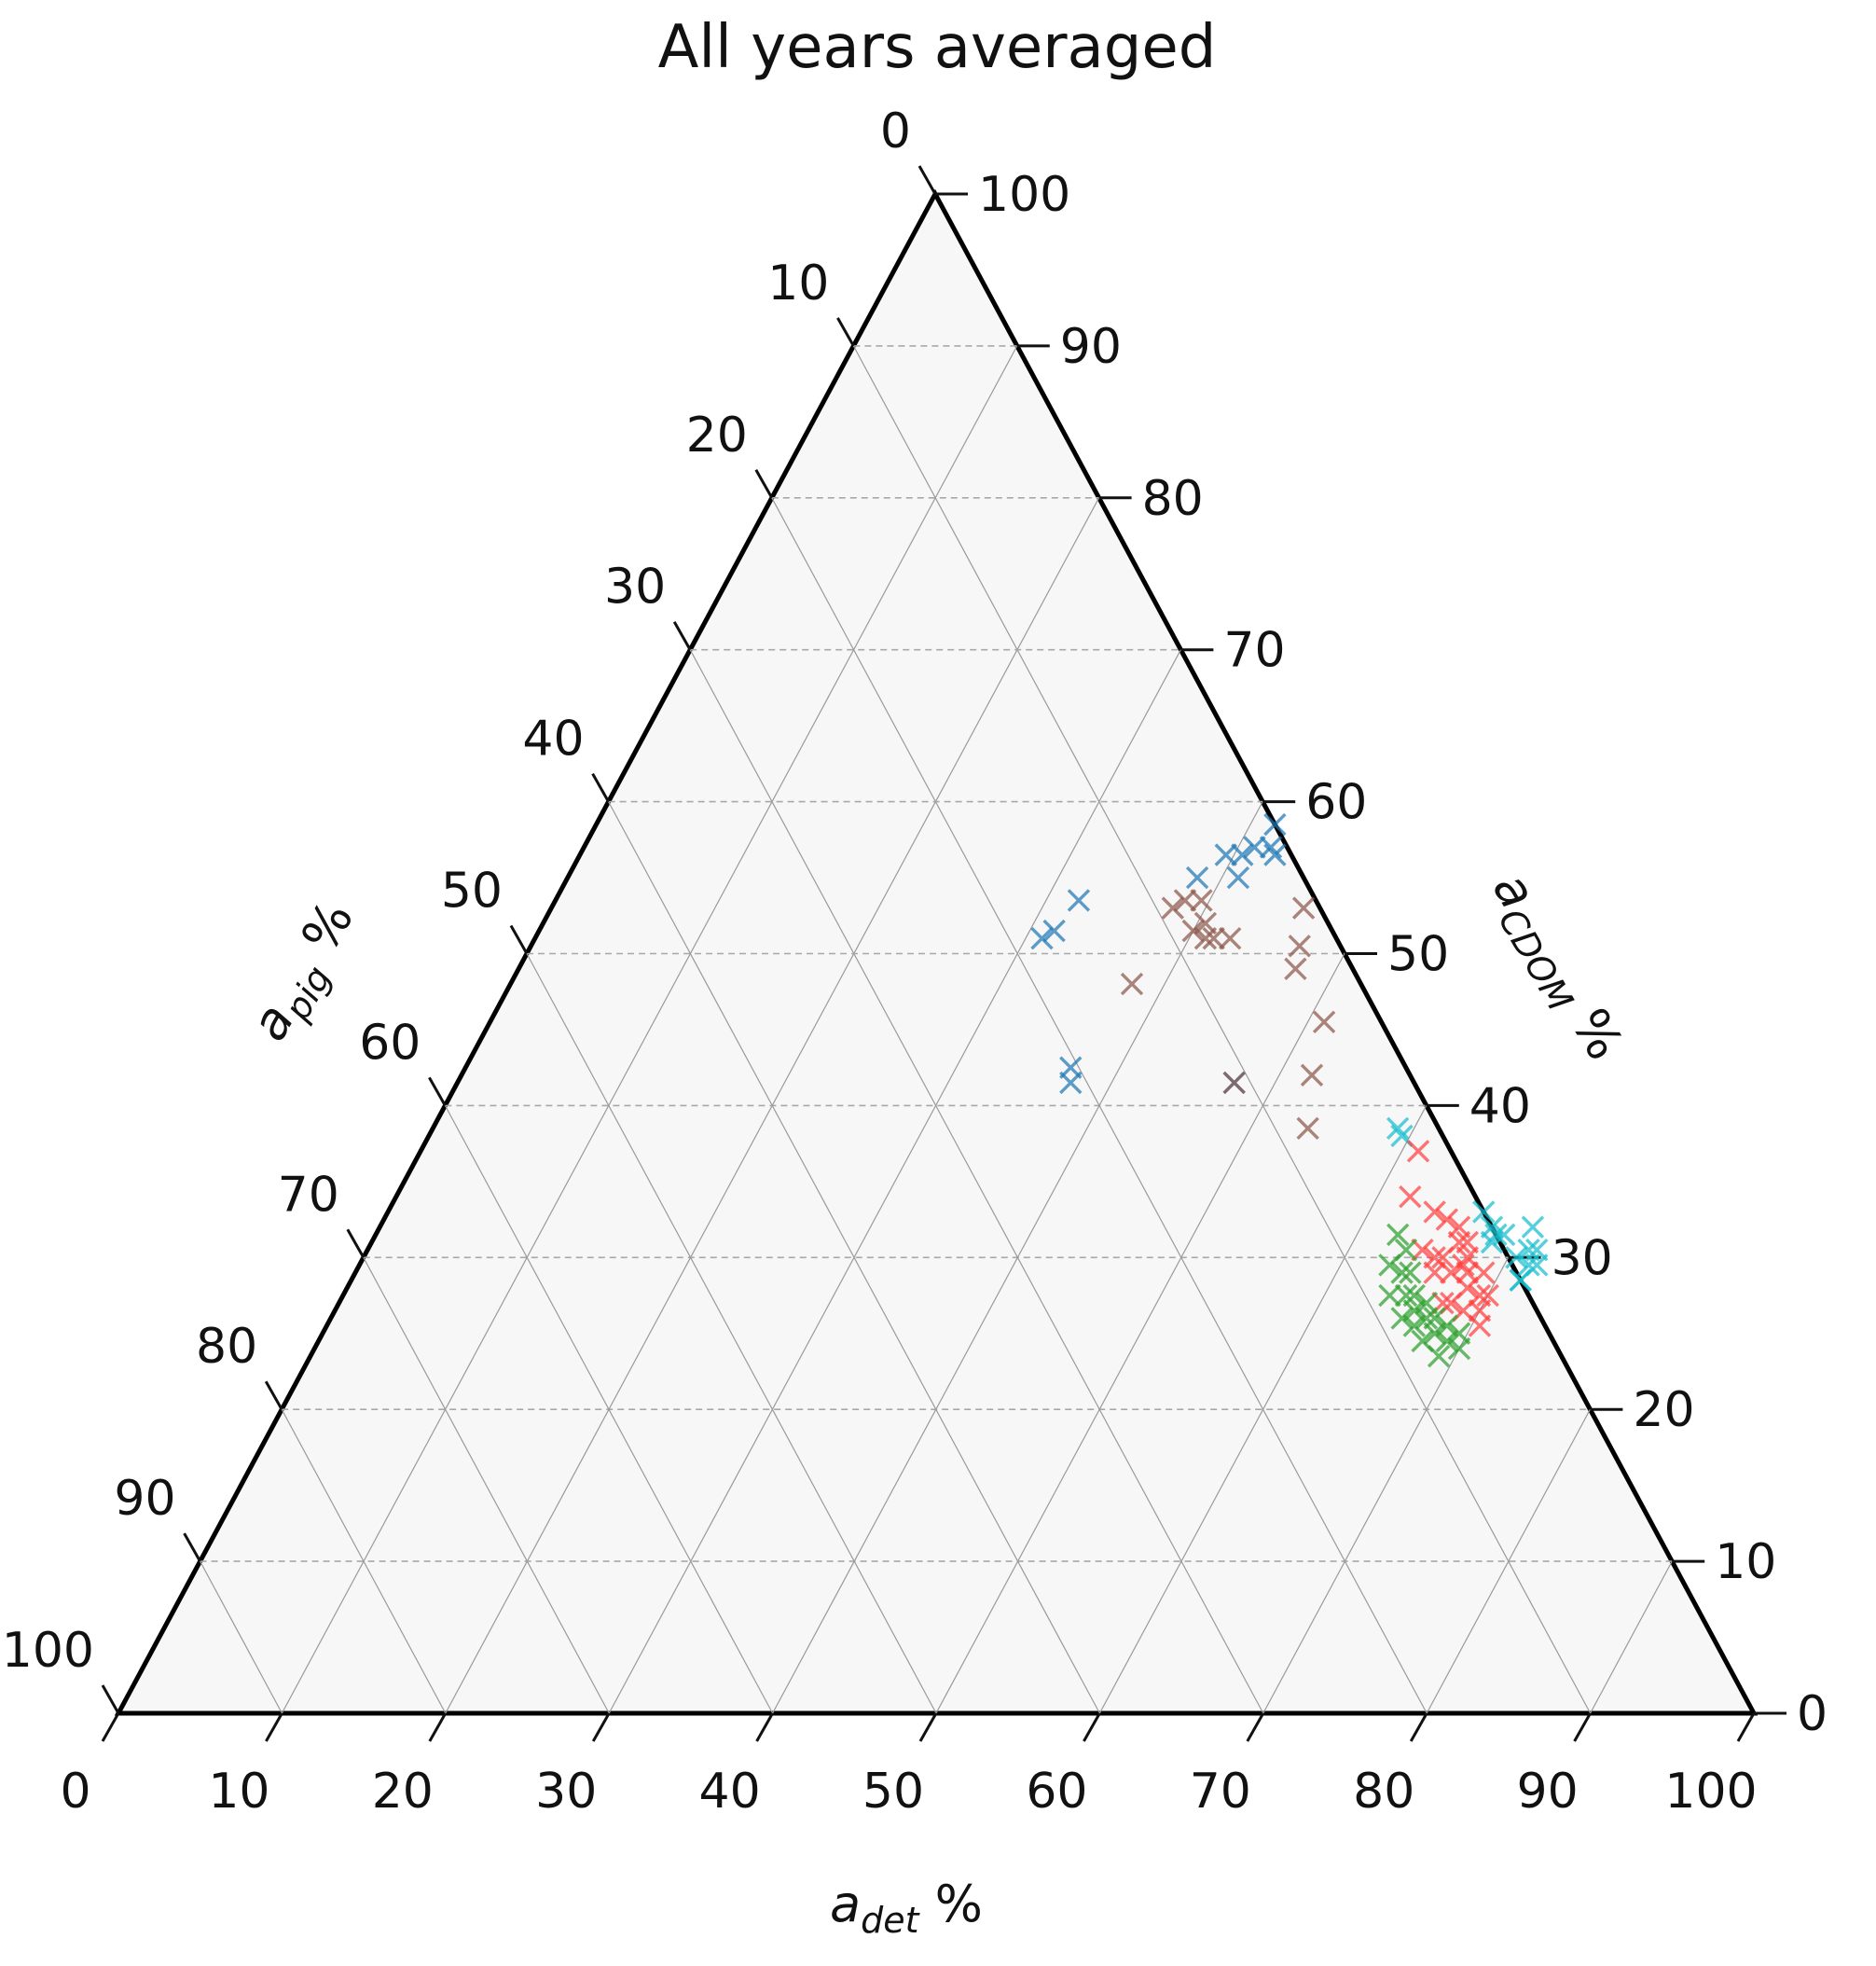 Image resolution: width=1876 pixels, height=1966 pixels. What do you see at coordinates (1336, 803) in the screenshot?
I see `tick-label-cdom-60: 60` at bounding box center [1336, 803].